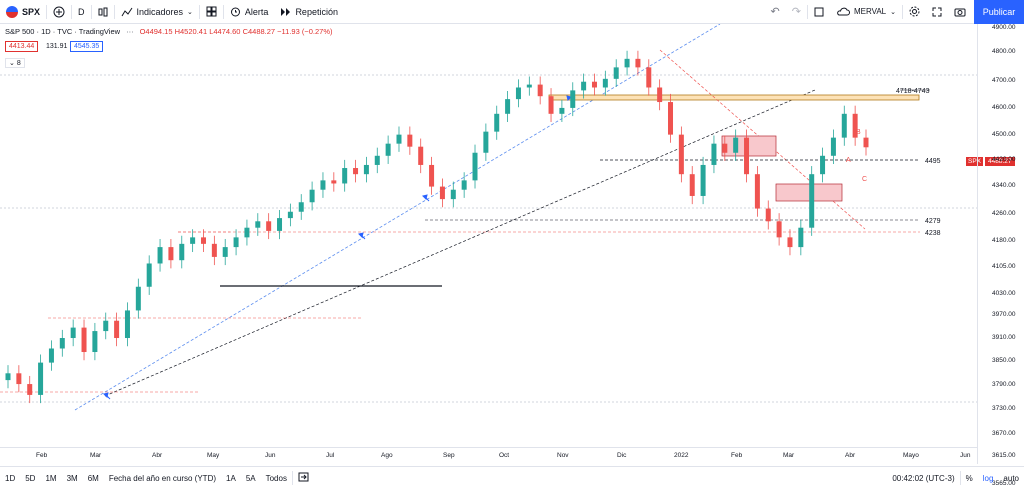  I want to click on alert-button: Alerta, so click(249, 12).